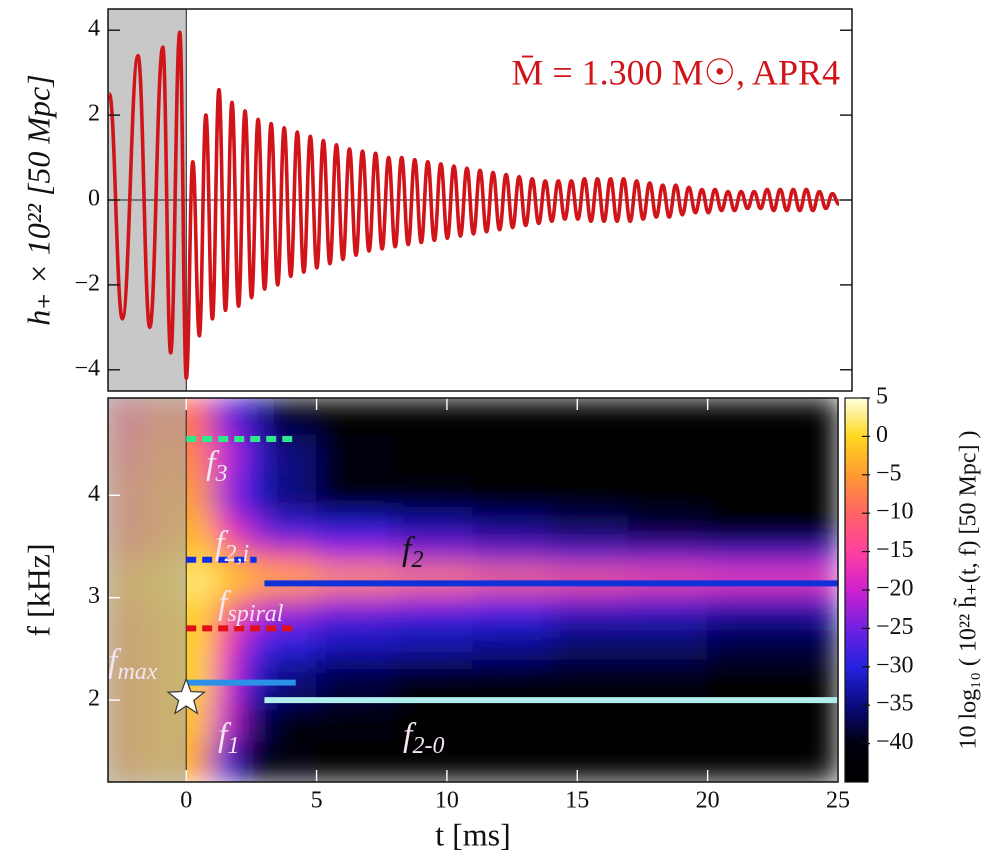 This screenshot has width=1002, height=859. Describe the element at coordinates (577, 801) in the screenshot. I see `x-tick-label: 15` at that location.